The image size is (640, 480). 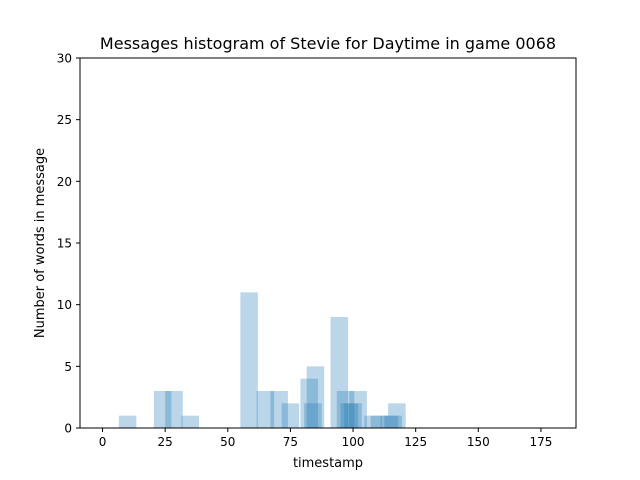 I want to click on y-tick-label: 15, so click(x=64, y=244).